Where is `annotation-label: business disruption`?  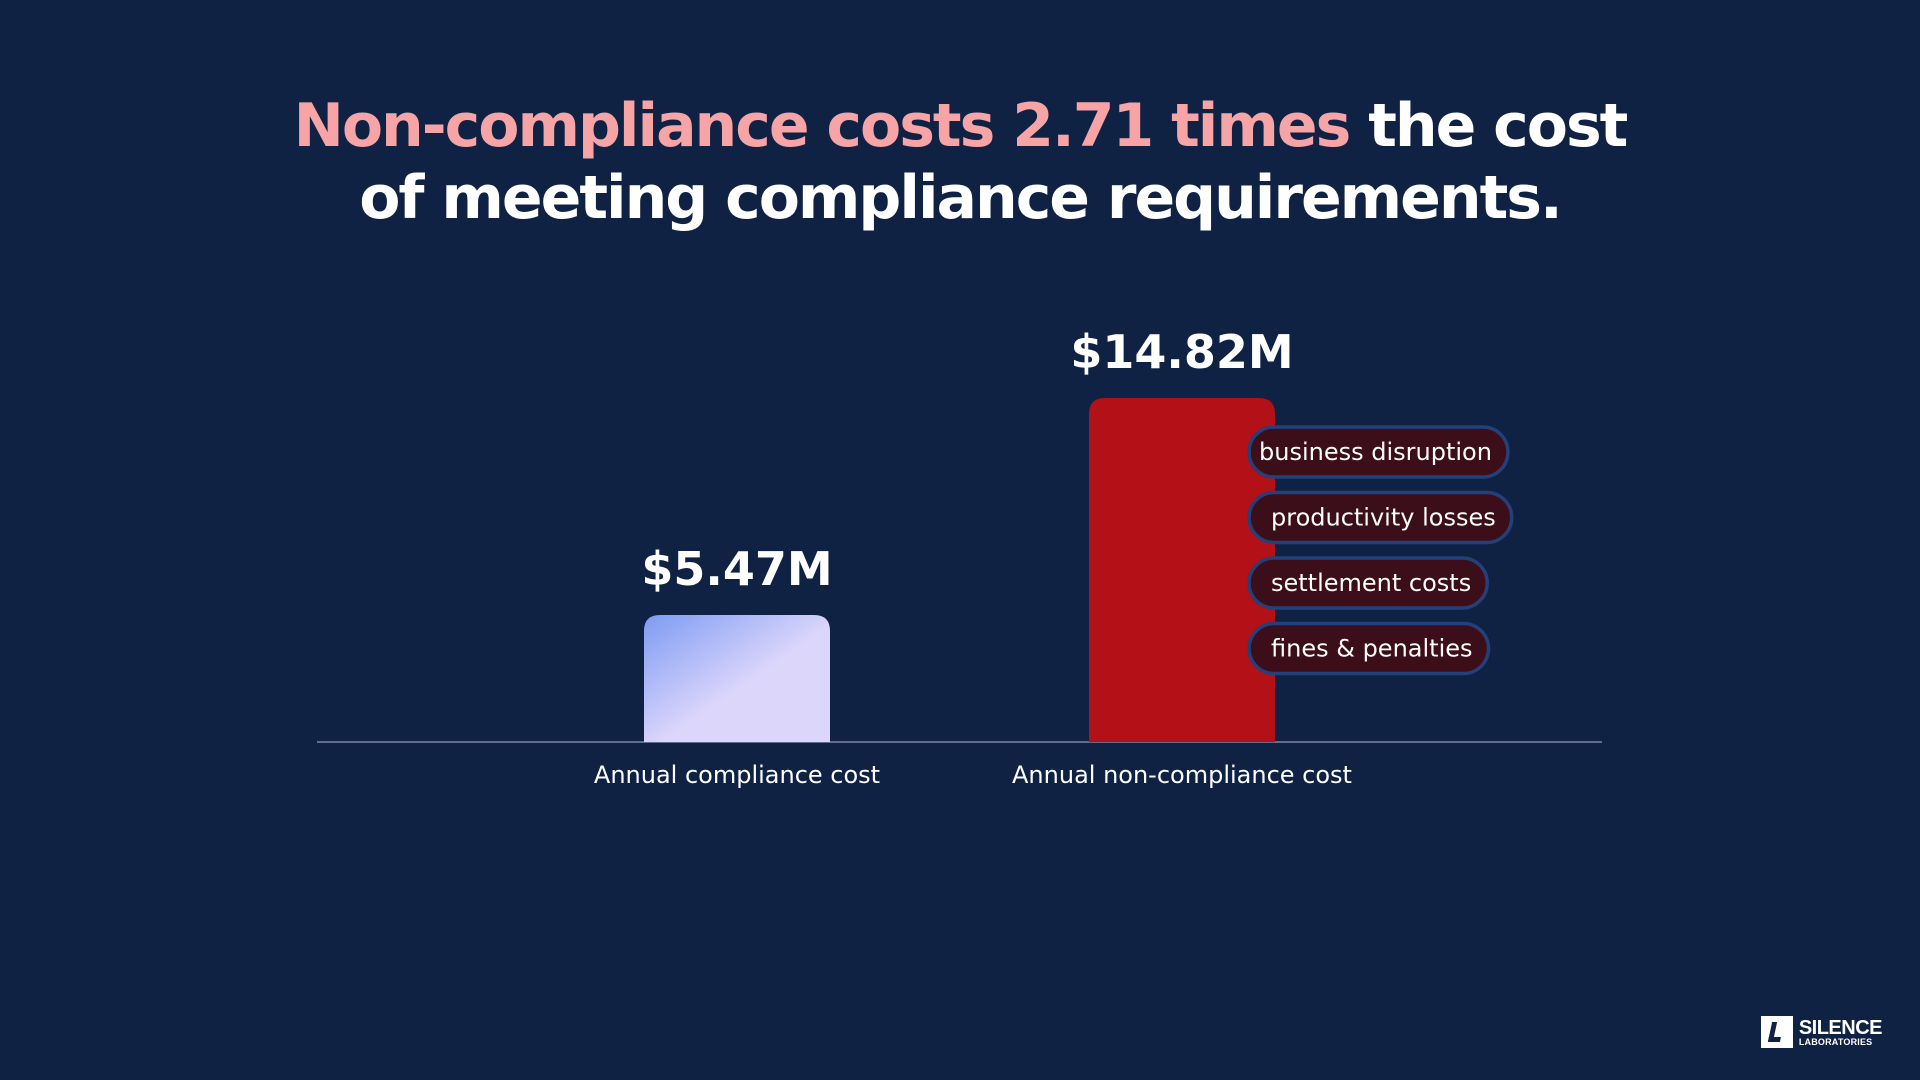 annotation-label: business disruption is located at coordinates (1375, 452).